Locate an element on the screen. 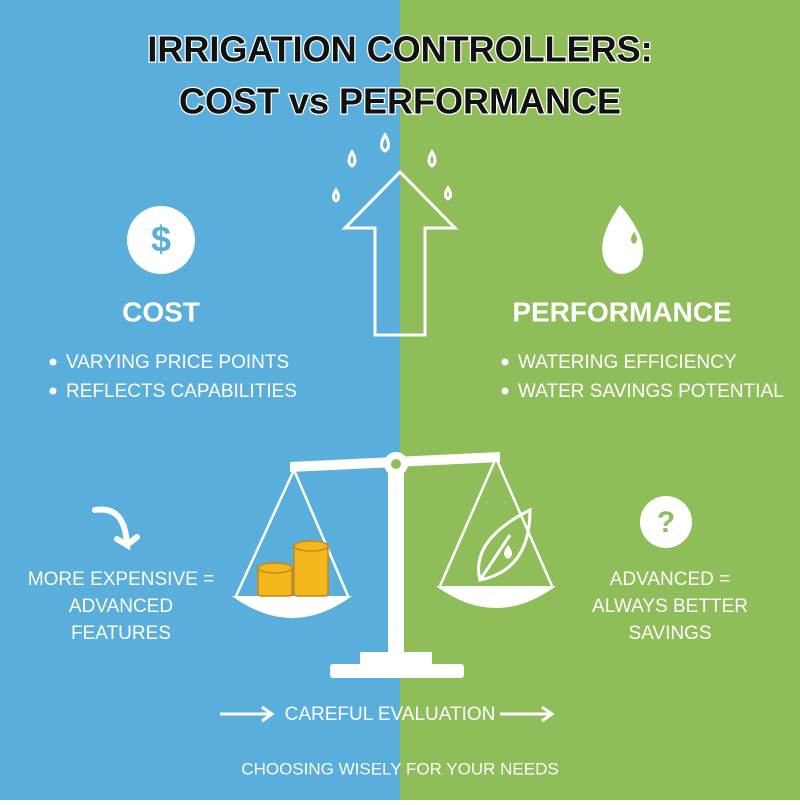 This screenshot has width=800, height=805. note-line: MORE EXPENSIVE = is located at coordinates (121, 579).